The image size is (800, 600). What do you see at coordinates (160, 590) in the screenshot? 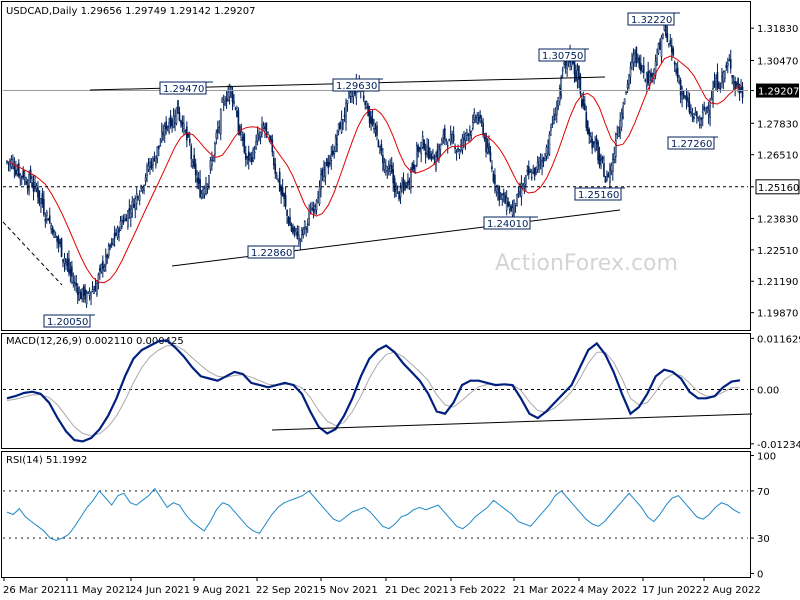
I see `x-tick-label: 24 Jun 2021` at bounding box center [160, 590].